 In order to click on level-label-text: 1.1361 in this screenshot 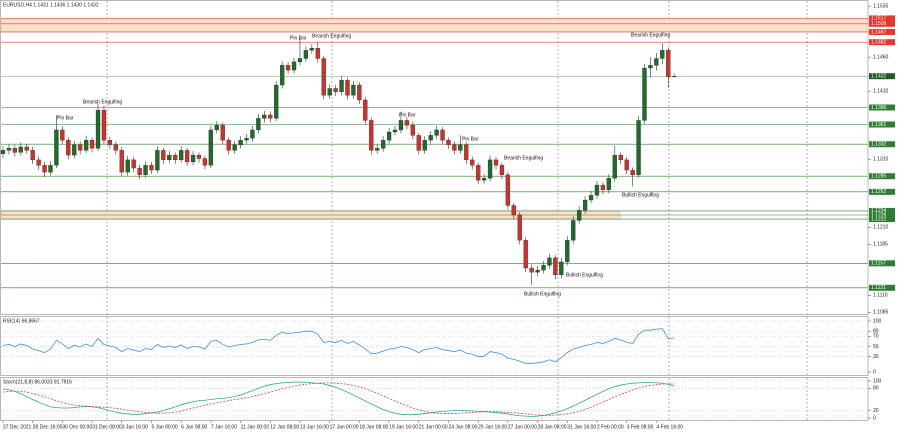, I will do `click(879, 125)`.